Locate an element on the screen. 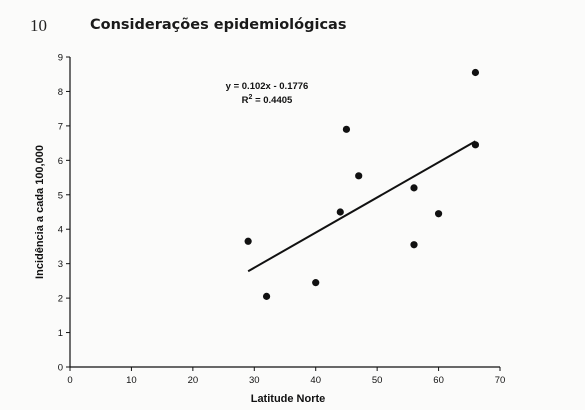 The height and width of the screenshot is (410, 585). y-axis-title: Incidência a cada 100,000 is located at coordinates (40, 212).